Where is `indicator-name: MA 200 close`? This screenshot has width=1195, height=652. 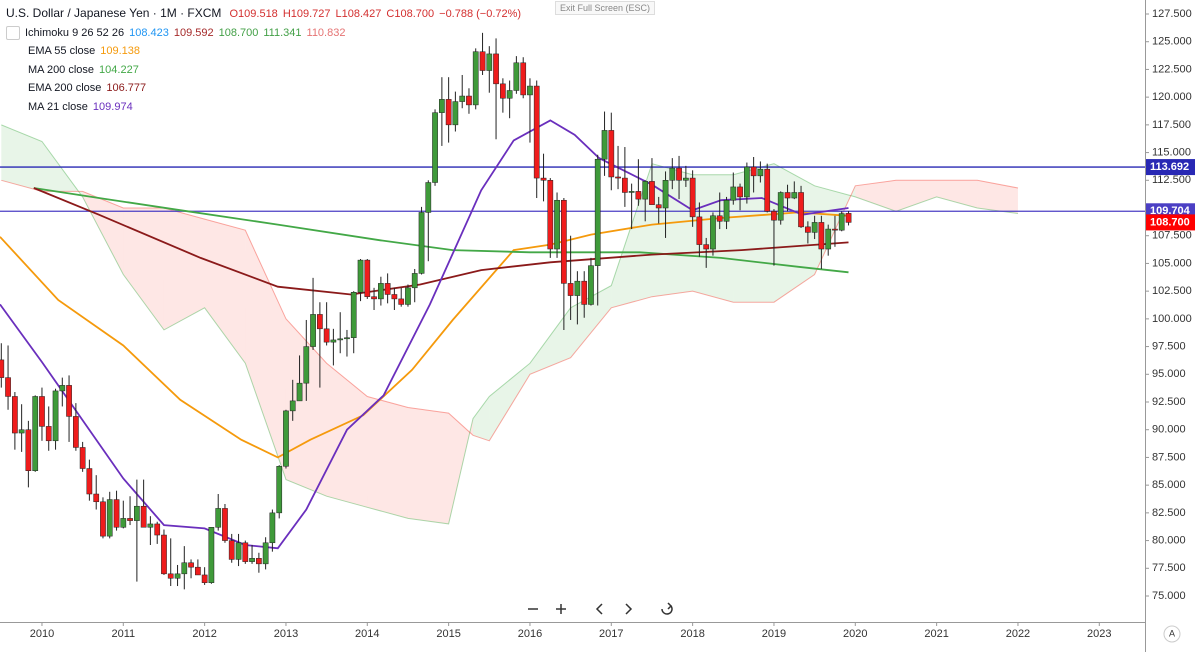
indicator-name: MA 200 close is located at coordinates (61, 69).